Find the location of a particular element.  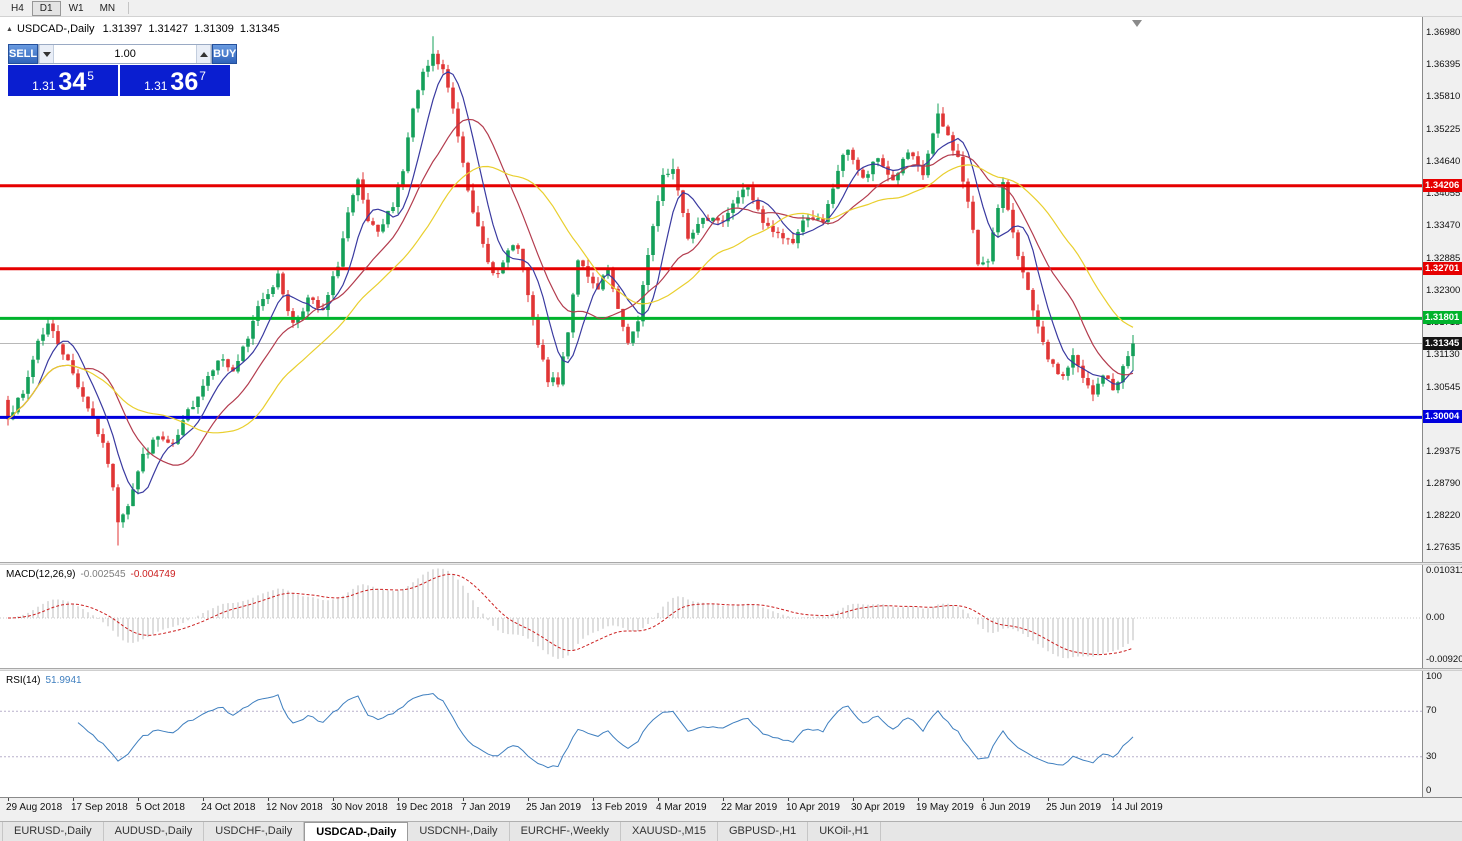

chart-tab-audusd-daily: AUDUSD-,Daily is located at coordinates (154, 831).